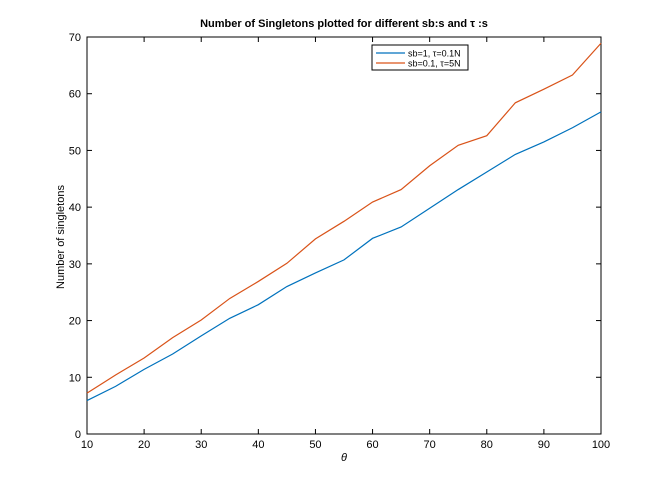  I want to click on x-tick-label: 60, so click(372, 445).